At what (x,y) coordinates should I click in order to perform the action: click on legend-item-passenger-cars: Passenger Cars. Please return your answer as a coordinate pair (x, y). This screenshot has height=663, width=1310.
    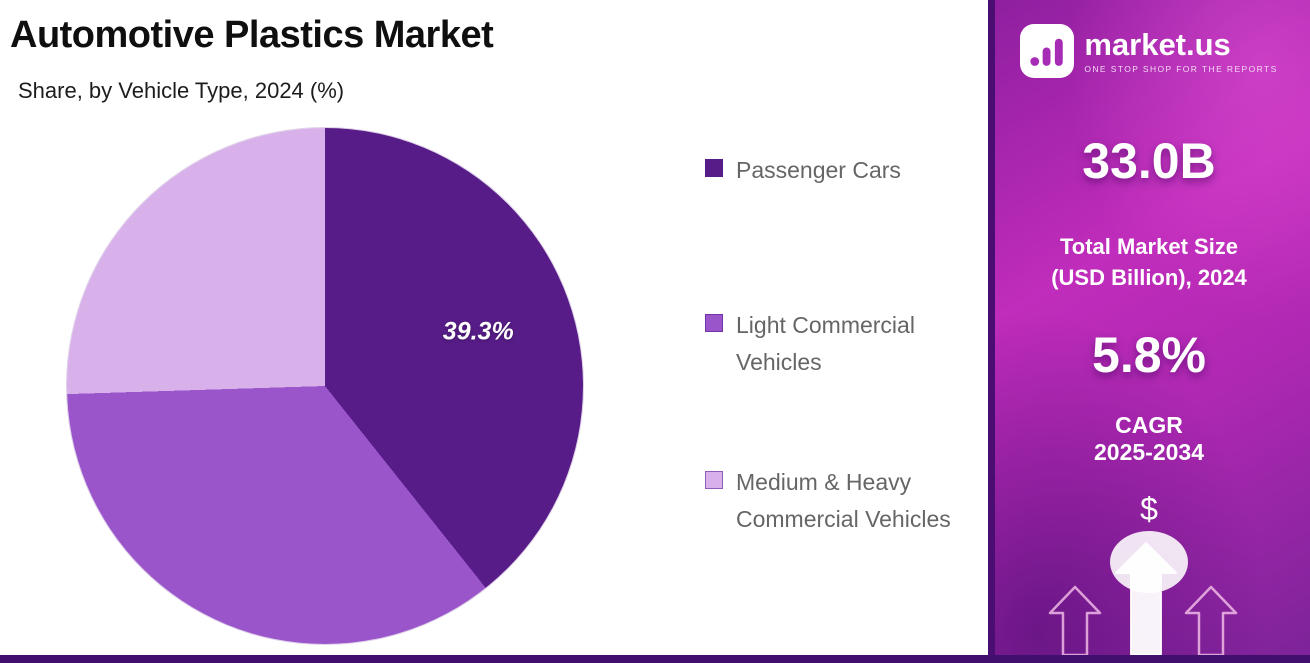
    Looking at the image, I should click on (836, 170).